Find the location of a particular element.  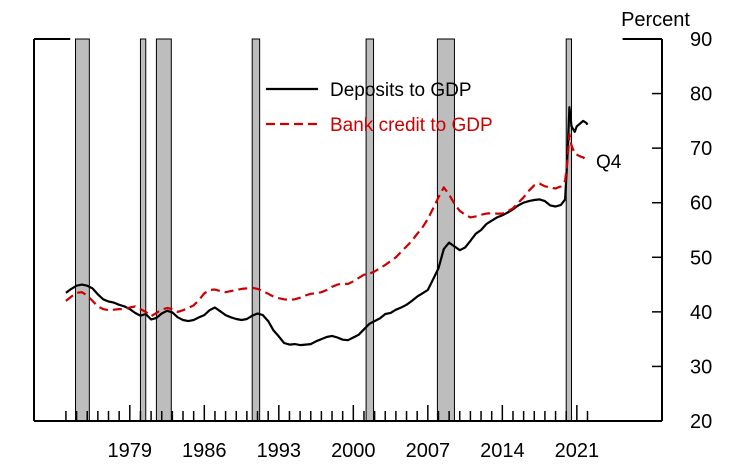

x-tick-label-1993: 1993 is located at coordinates (279, 451).